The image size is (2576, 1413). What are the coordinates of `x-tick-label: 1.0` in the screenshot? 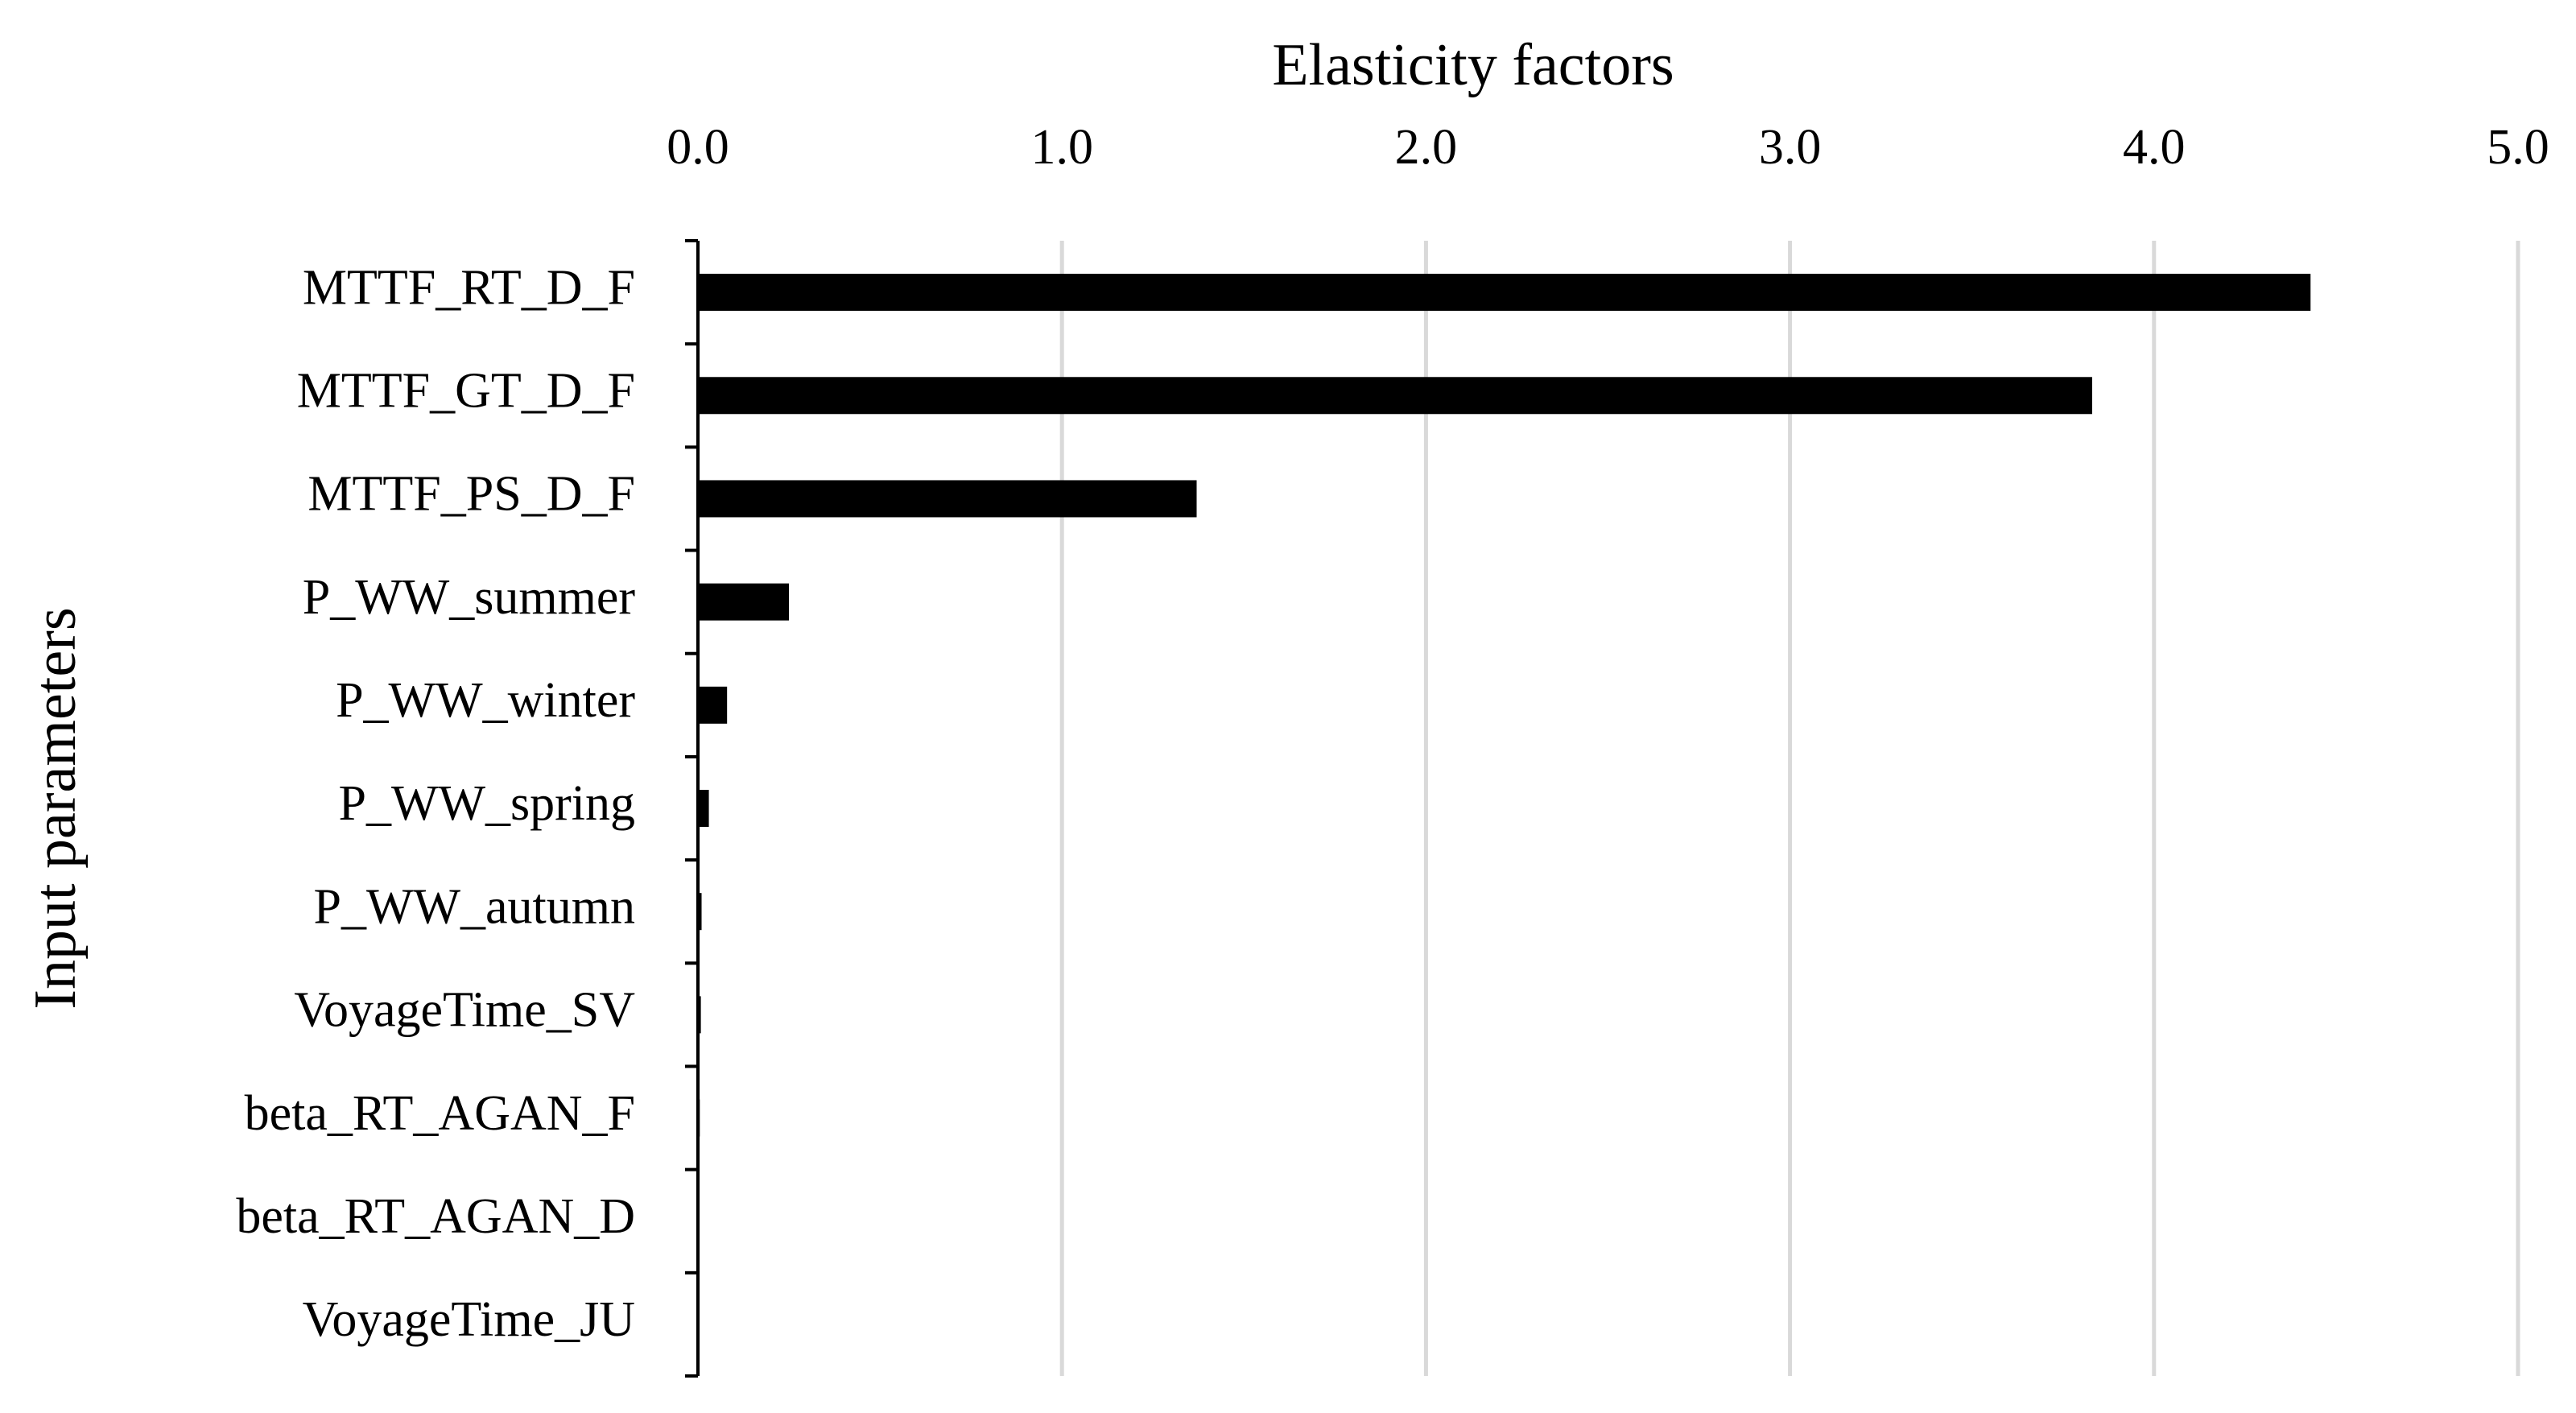 It's located at (1061, 147).